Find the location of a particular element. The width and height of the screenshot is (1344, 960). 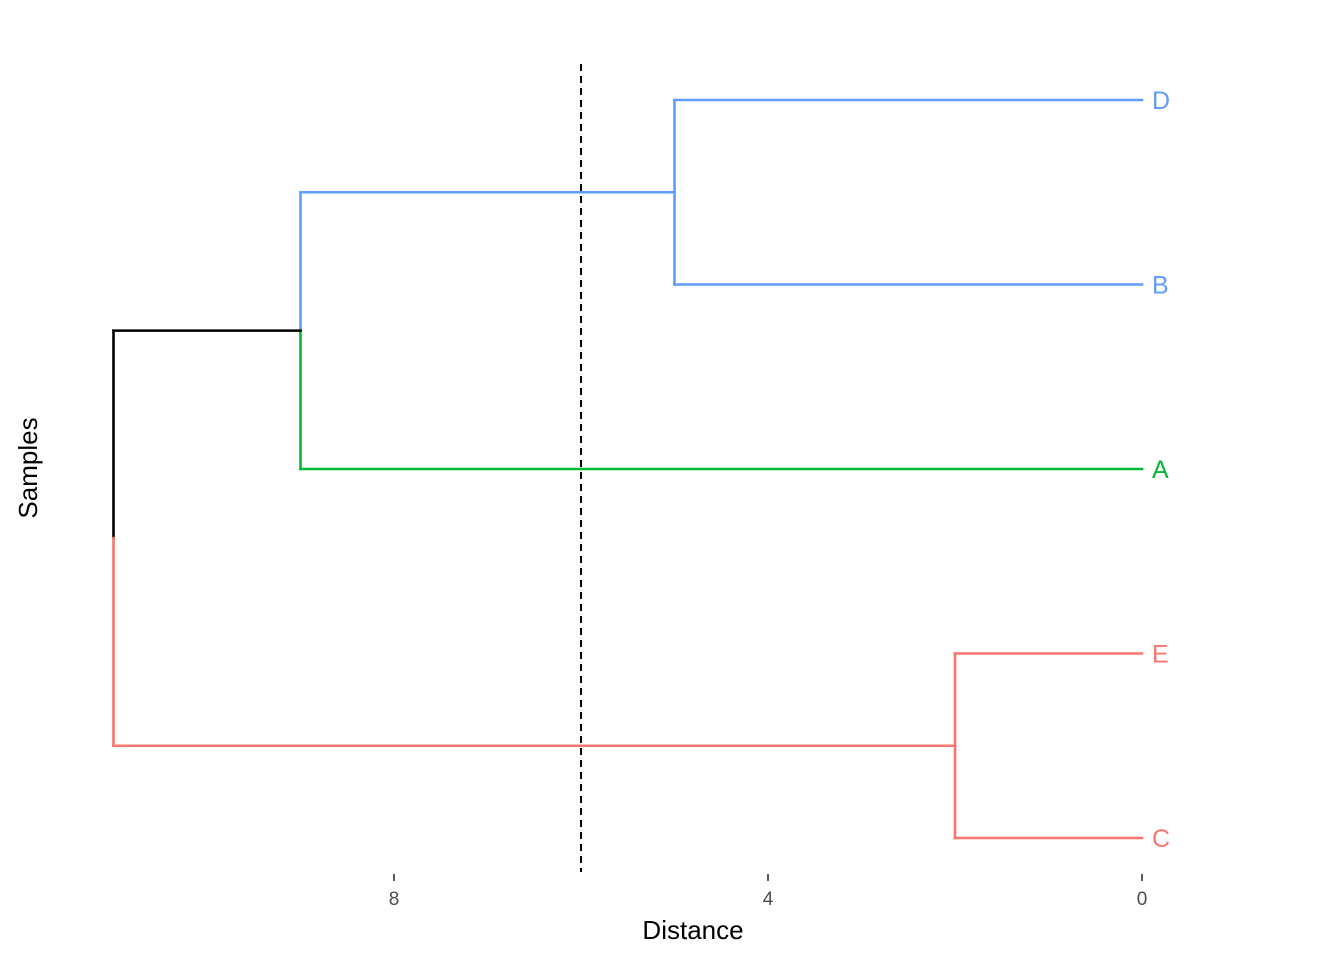

x-tick-label: 8 is located at coordinates (394, 899).